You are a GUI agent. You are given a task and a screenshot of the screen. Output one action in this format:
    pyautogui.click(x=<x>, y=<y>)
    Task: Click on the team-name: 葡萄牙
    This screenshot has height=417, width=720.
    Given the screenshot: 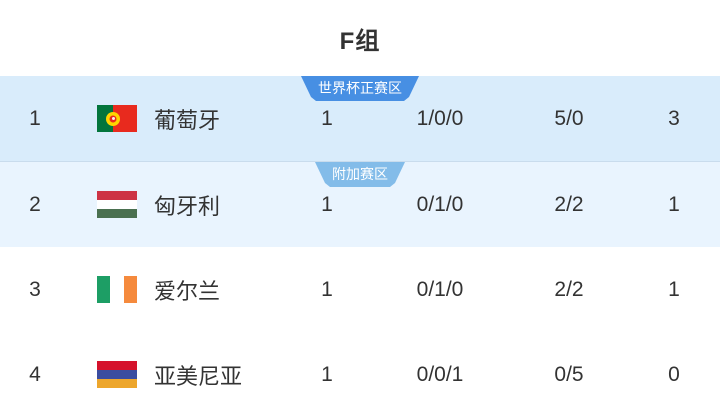 What is the action you would take?
    pyautogui.click(x=187, y=120)
    